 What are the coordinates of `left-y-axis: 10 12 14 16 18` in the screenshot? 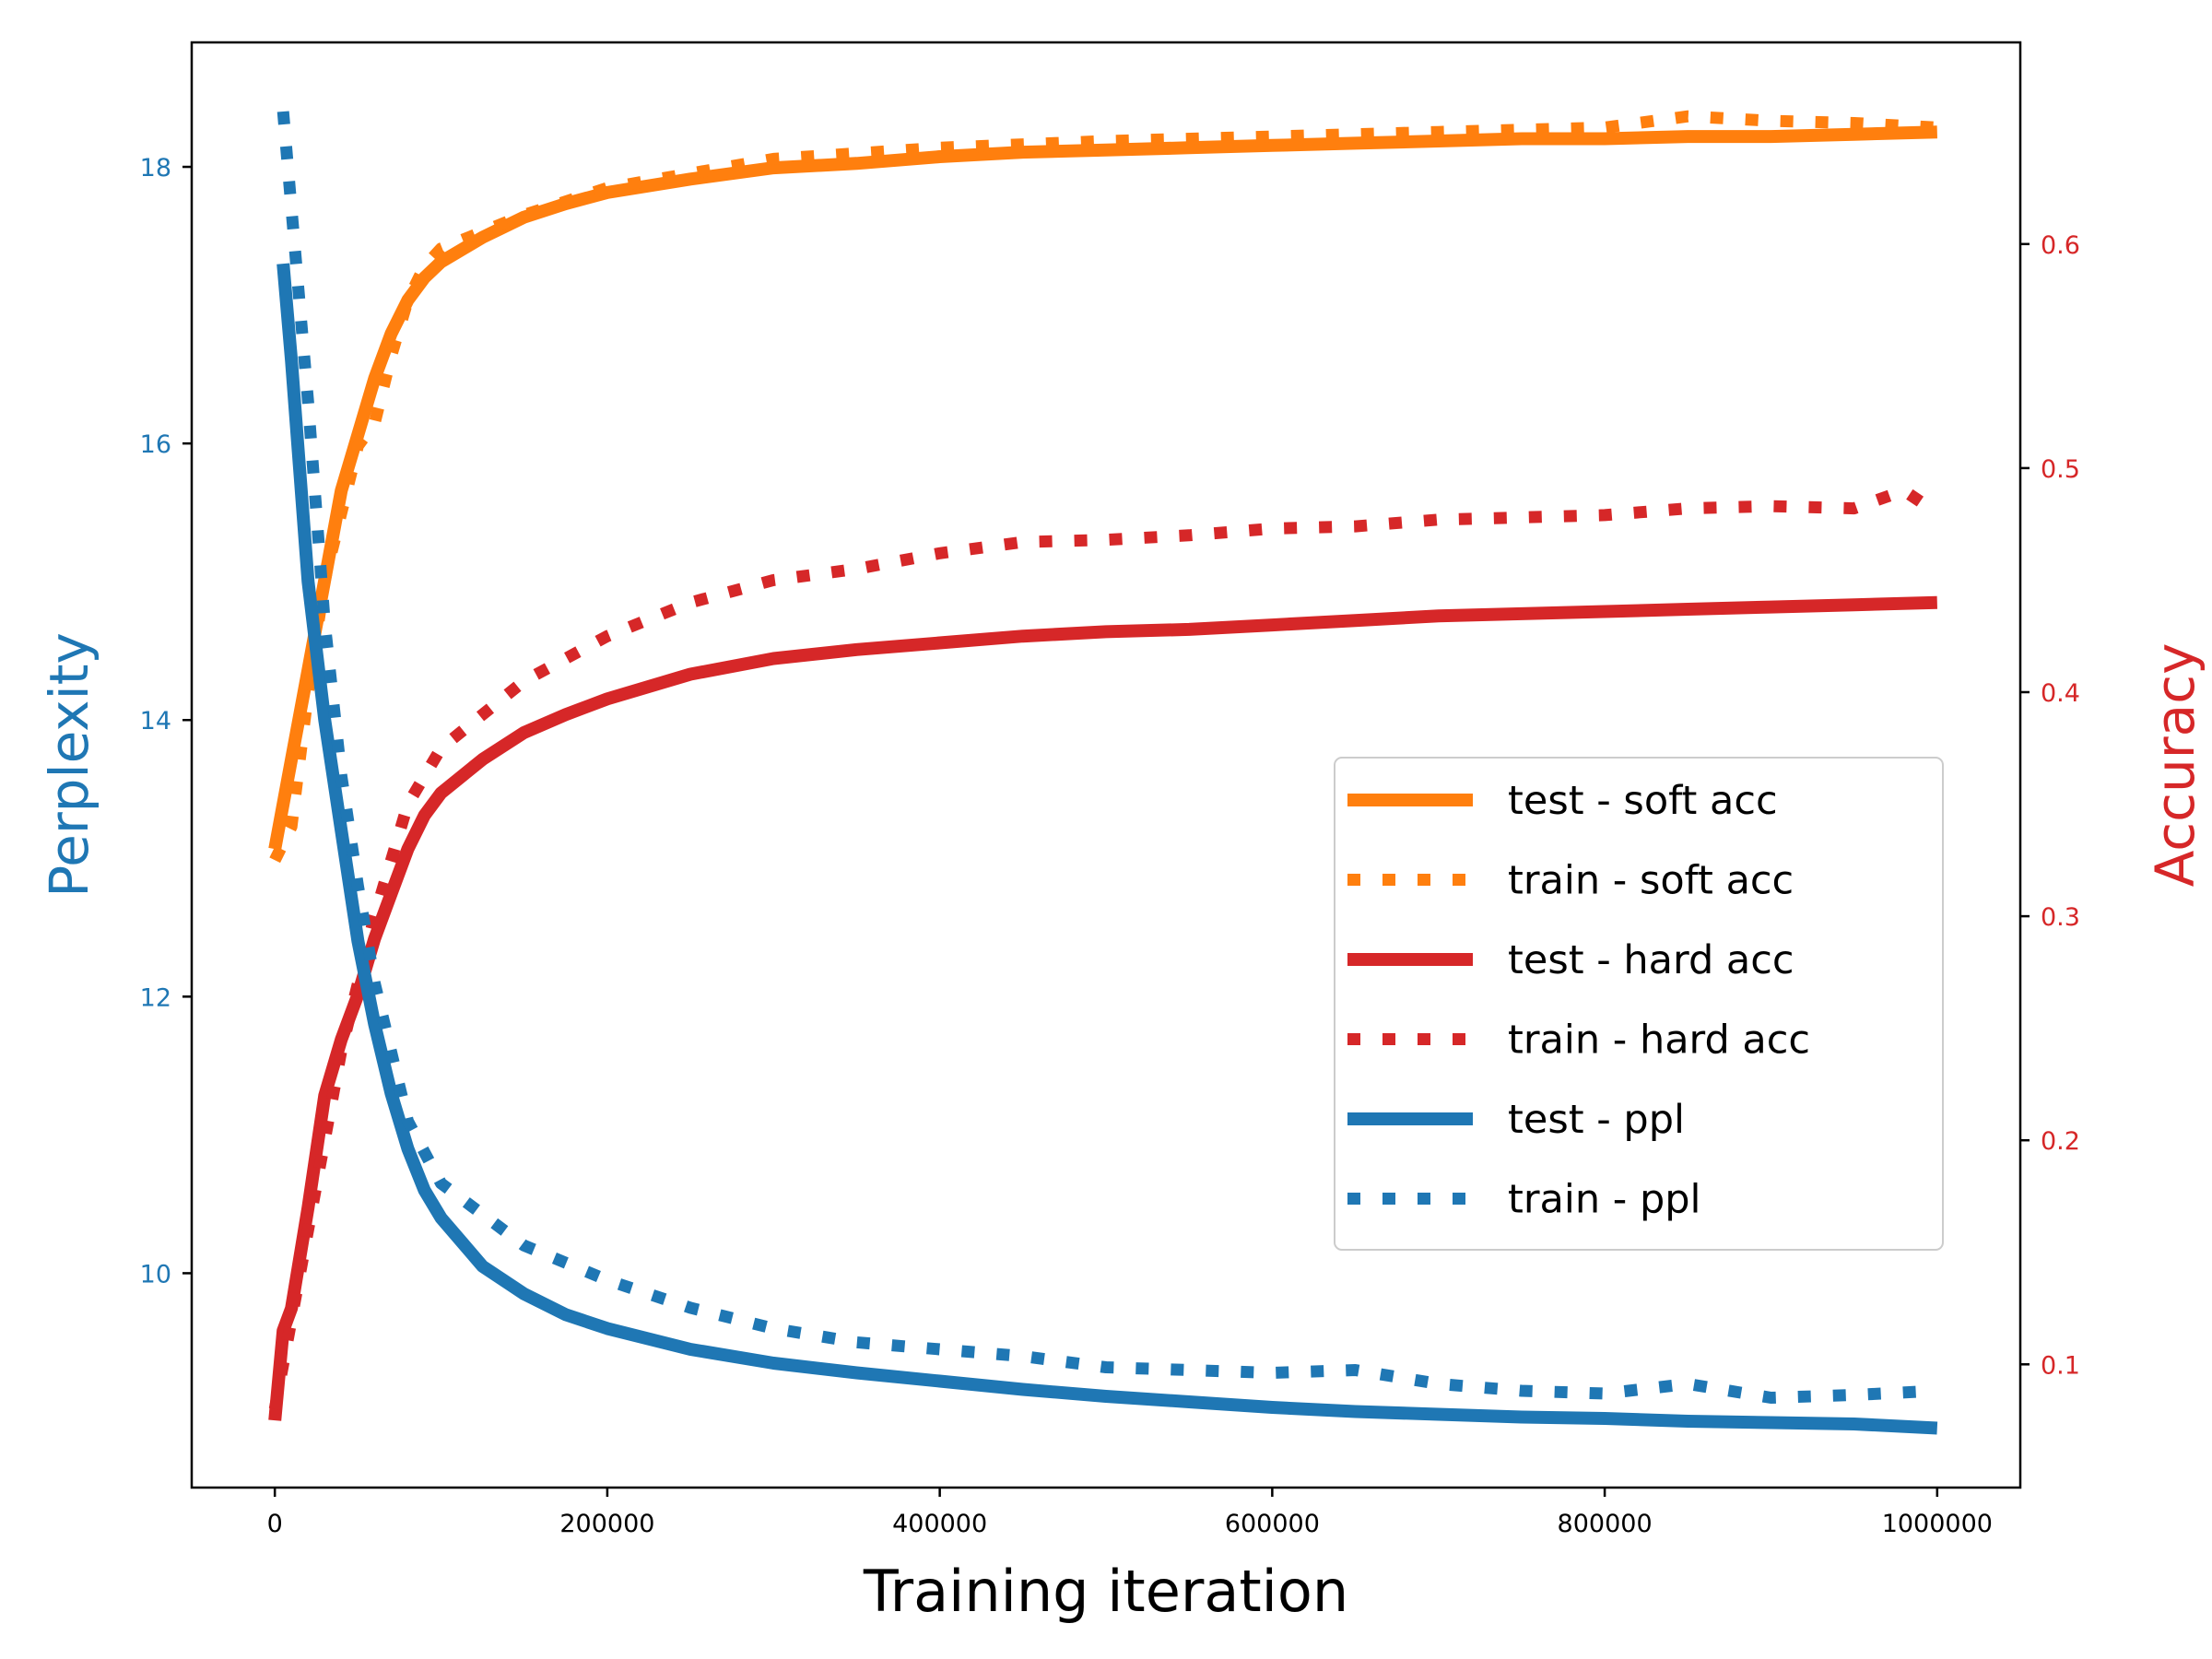 It's located at (166, 721).